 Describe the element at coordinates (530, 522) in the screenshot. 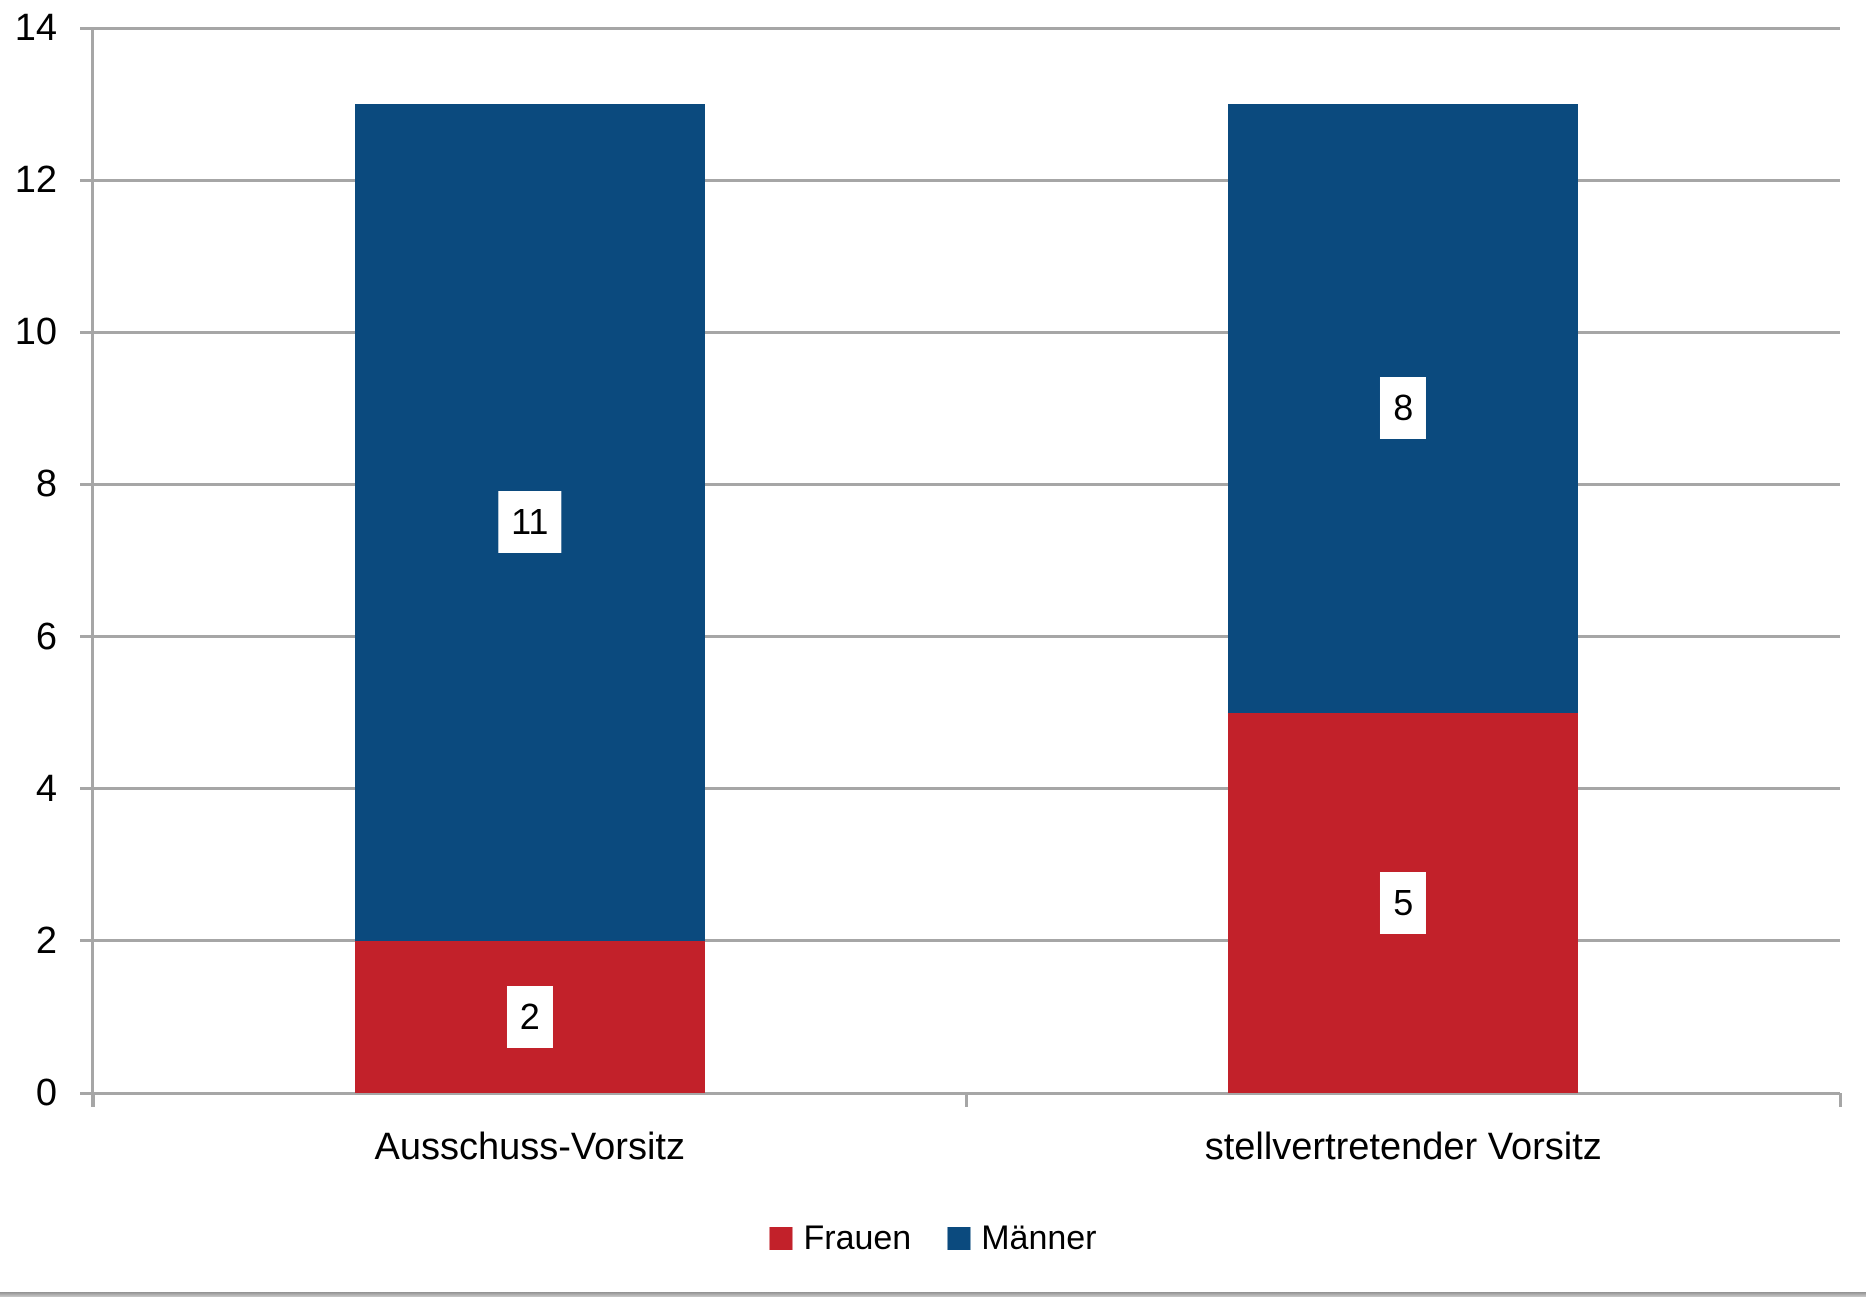

I see `data-label: 11` at that location.